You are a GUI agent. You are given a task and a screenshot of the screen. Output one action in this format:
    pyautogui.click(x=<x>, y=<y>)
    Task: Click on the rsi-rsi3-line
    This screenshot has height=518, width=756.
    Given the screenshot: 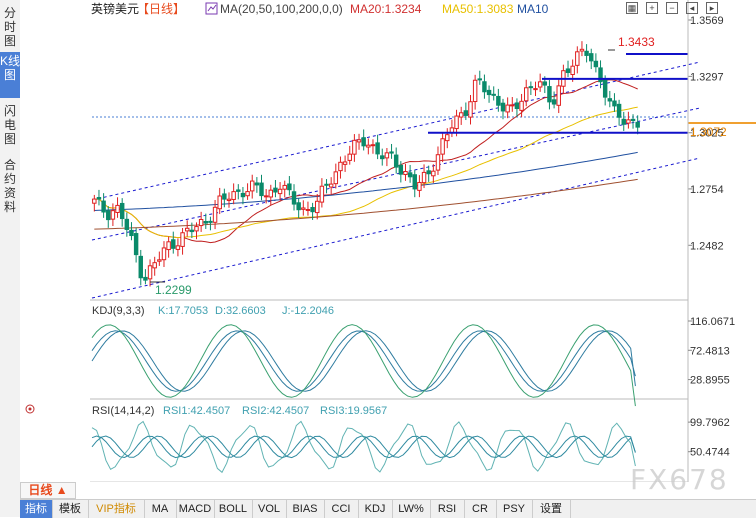 What is the action you would take?
    pyautogui.click(x=363, y=447)
    